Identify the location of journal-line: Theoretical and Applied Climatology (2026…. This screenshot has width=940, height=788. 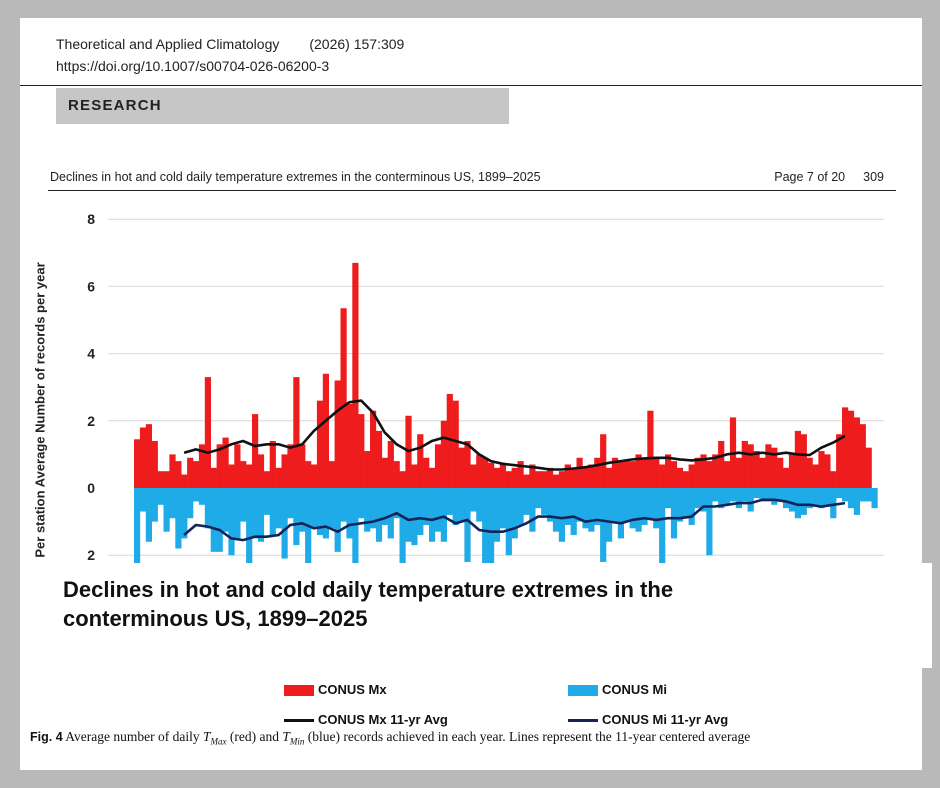
(230, 44).